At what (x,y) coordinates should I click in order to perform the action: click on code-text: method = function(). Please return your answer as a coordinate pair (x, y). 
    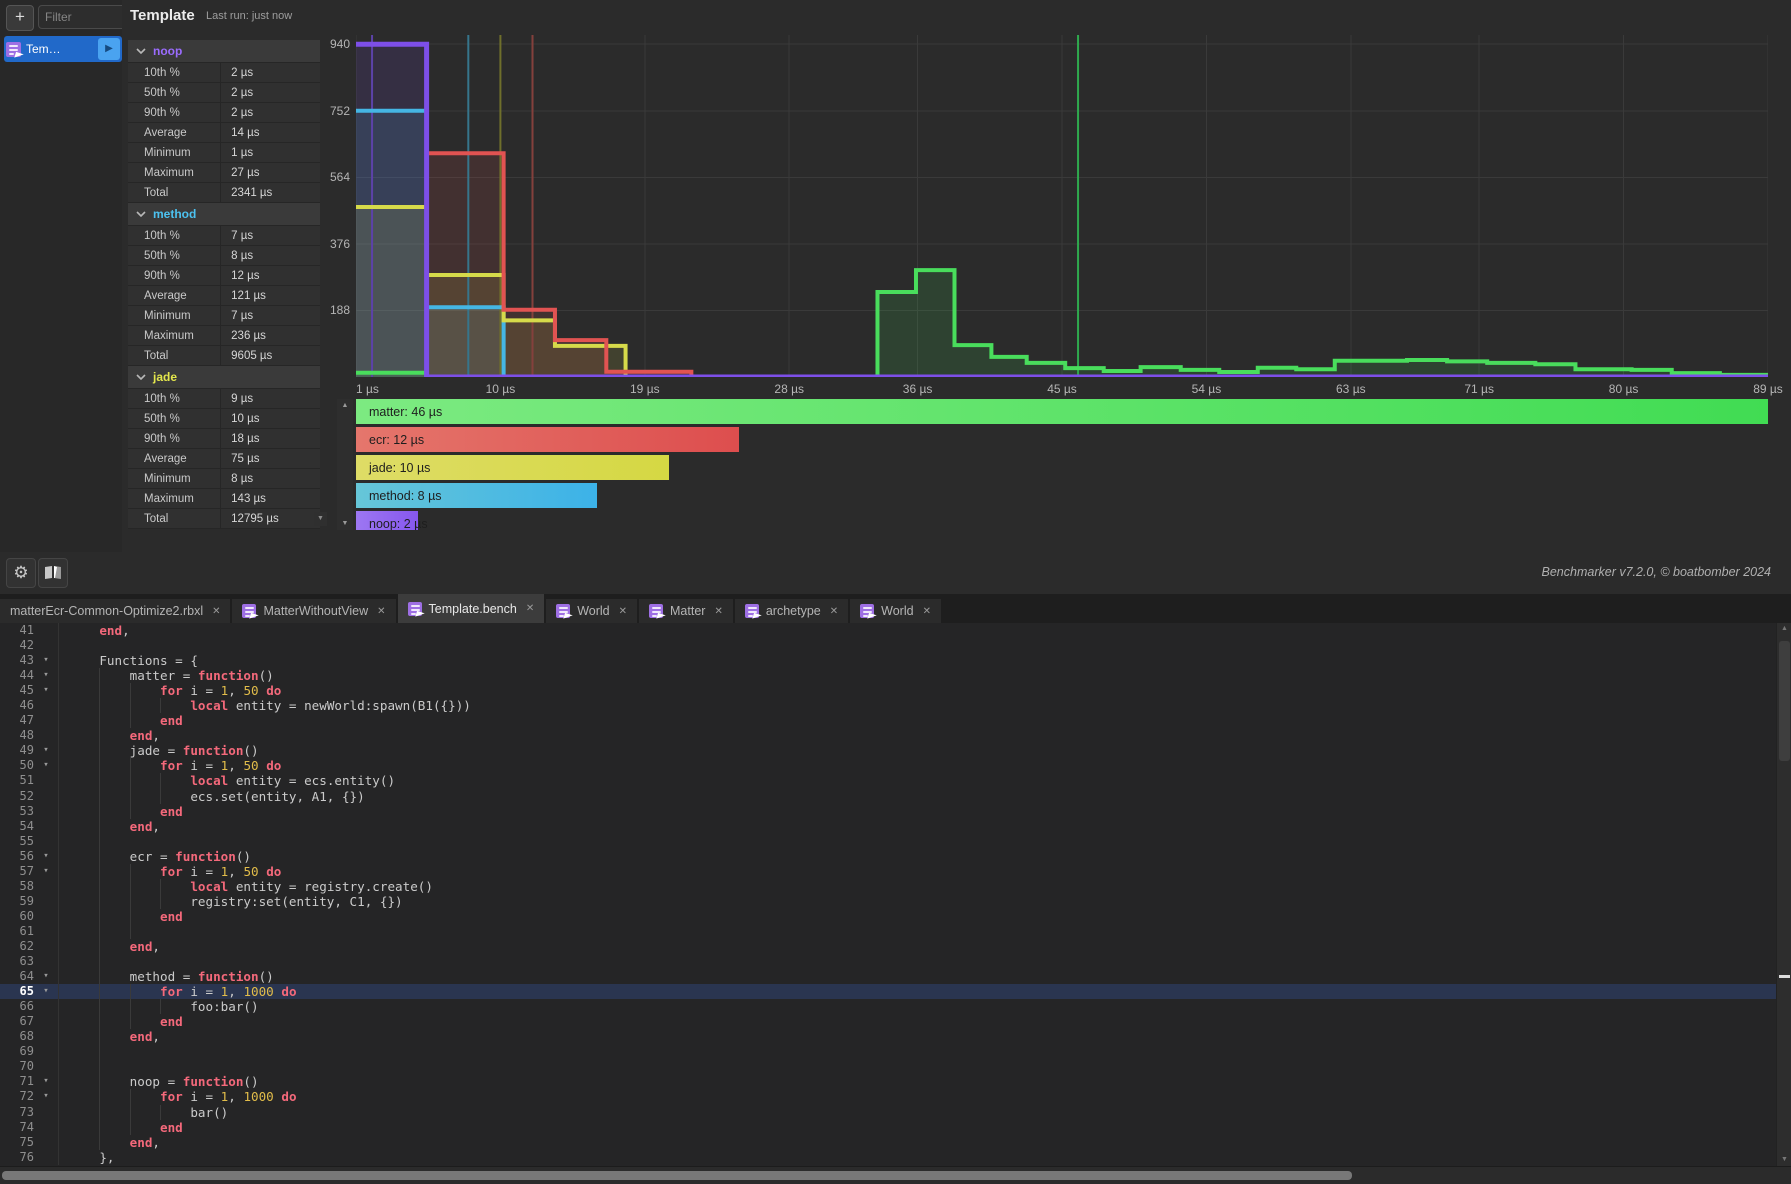
    Looking at the image, I should click on (917, 977).